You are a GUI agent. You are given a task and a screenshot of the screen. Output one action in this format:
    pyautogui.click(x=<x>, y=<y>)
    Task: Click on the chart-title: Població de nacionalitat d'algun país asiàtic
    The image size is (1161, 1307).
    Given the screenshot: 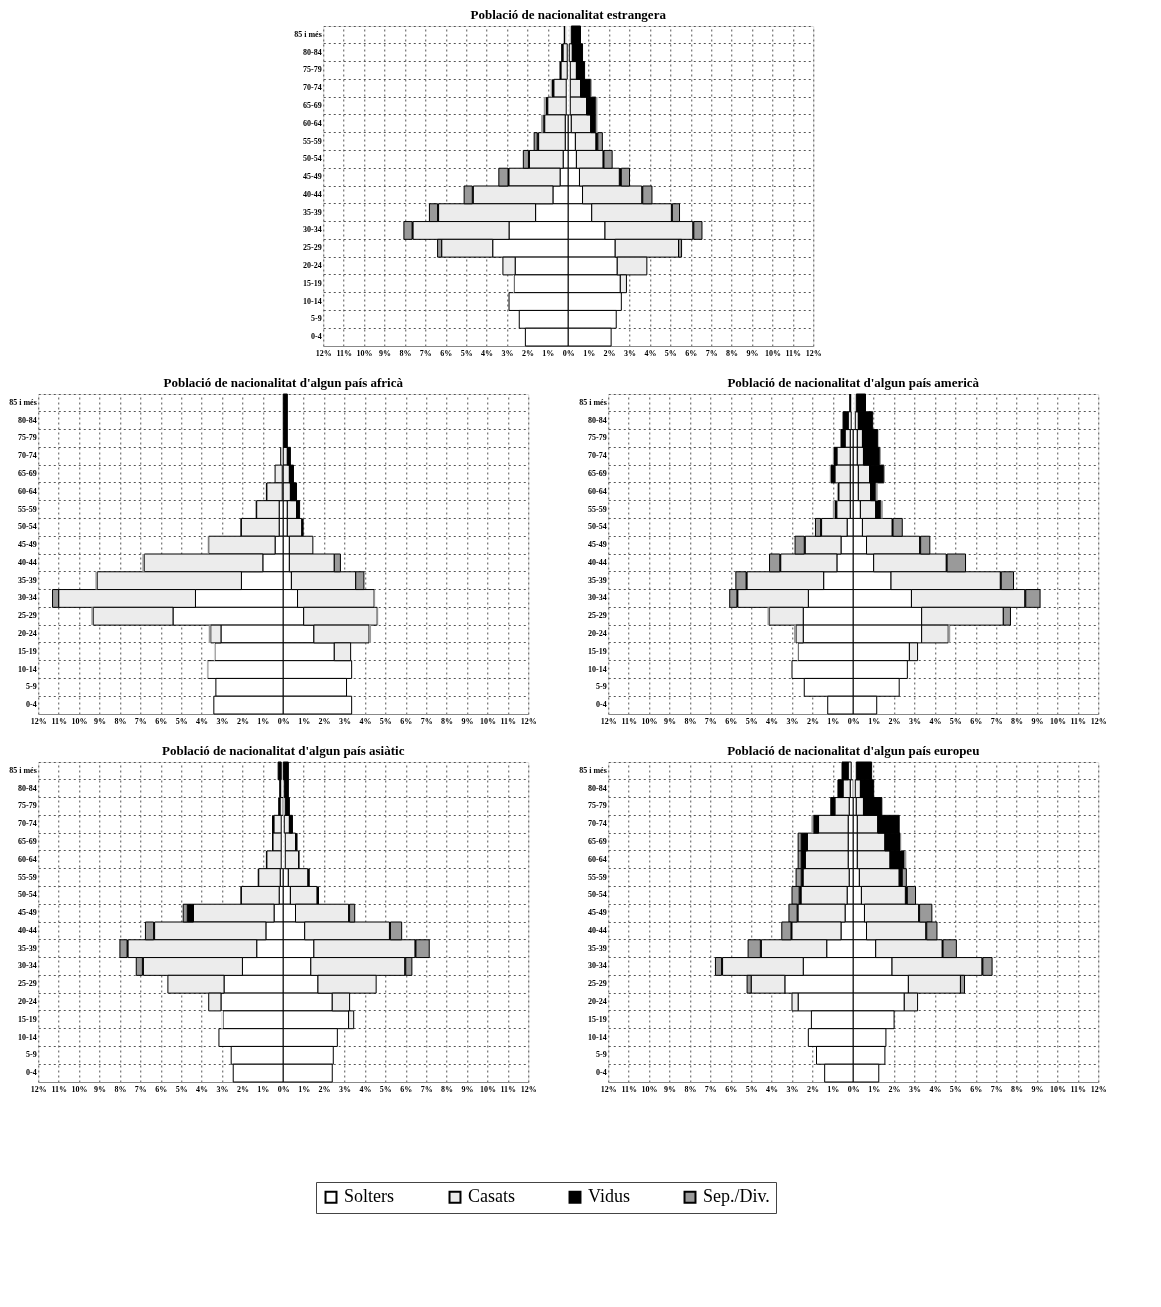 What is the action you would take?
    pyautogui.click(x=283, y=750)
    